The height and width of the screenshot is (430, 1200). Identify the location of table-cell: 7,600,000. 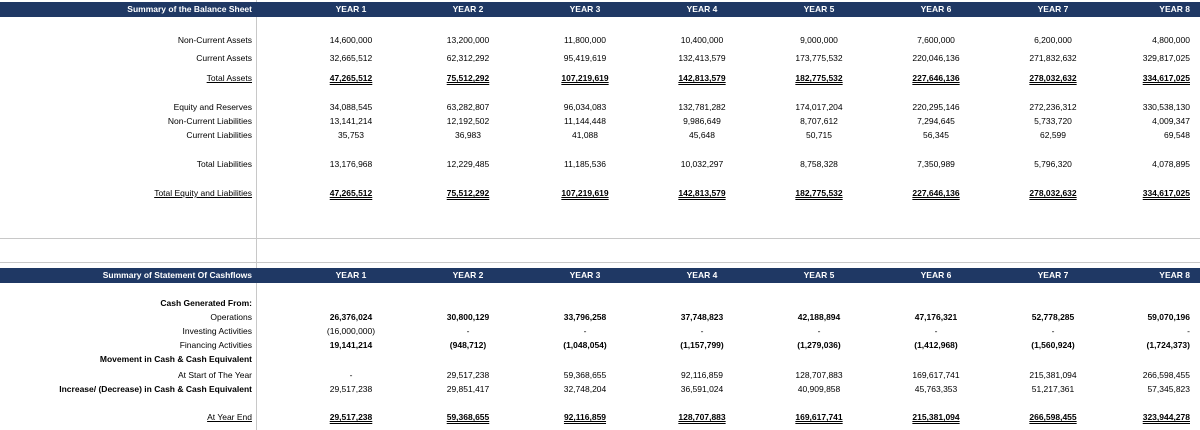
(936, 40).